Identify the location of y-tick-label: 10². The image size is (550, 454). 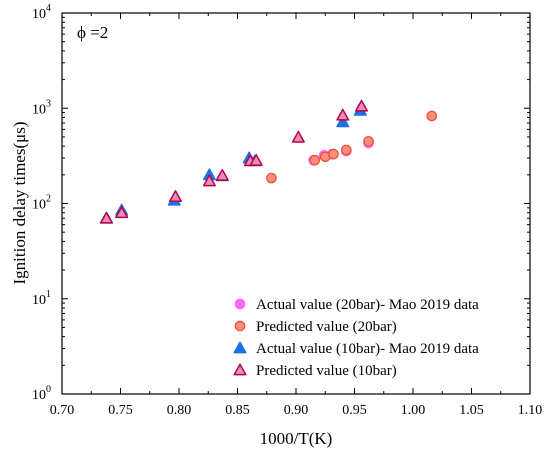
(41, 203).